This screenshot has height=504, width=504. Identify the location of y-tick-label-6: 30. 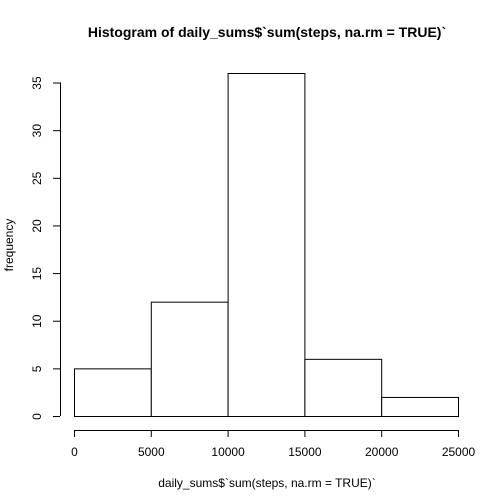
(37, 131).